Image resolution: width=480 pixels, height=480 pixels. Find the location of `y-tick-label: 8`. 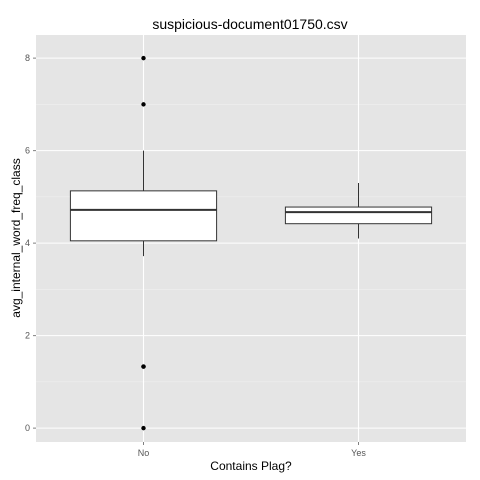

y-tick-label: 8 is located at coordinates (27, 58).